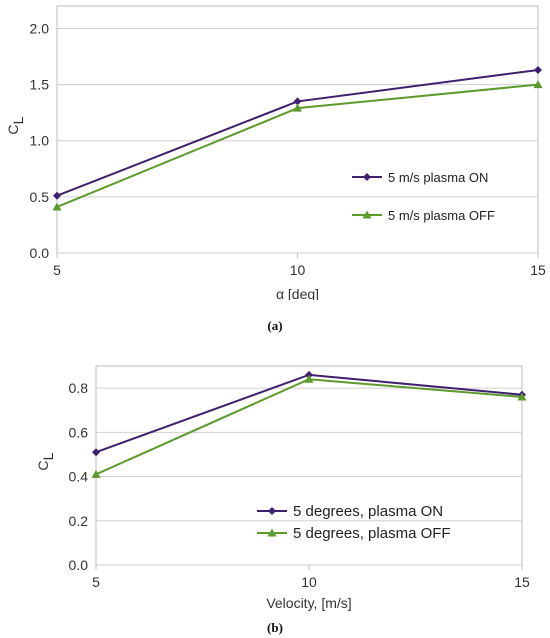  I want to click on y-tick-label: 0.4, so click(79, 477).